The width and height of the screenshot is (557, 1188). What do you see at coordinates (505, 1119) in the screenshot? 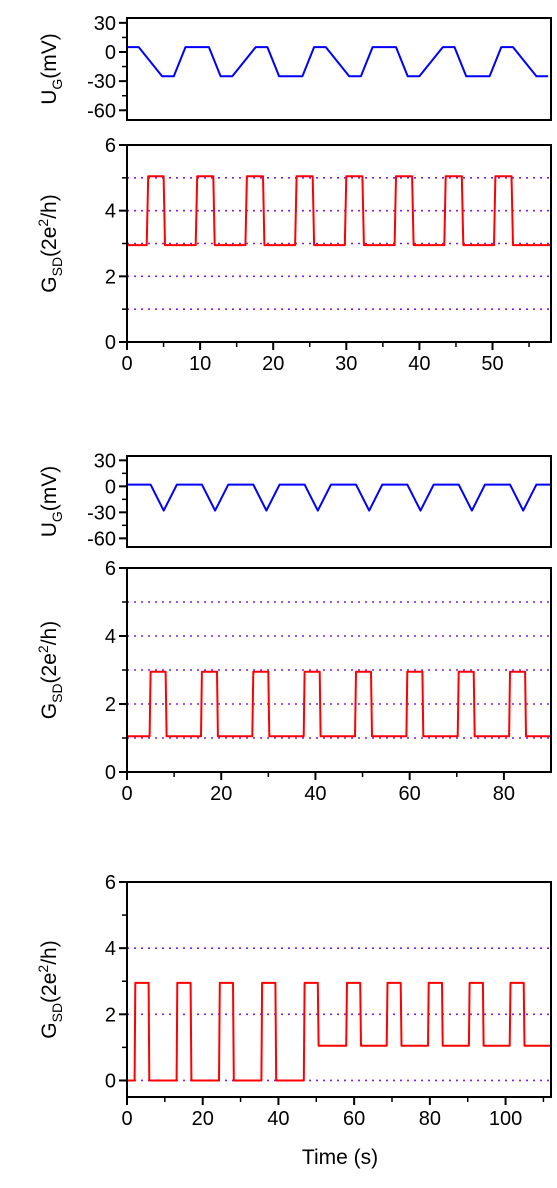
I see `x-tick-label: 100` at bounding box center [505, 1119].